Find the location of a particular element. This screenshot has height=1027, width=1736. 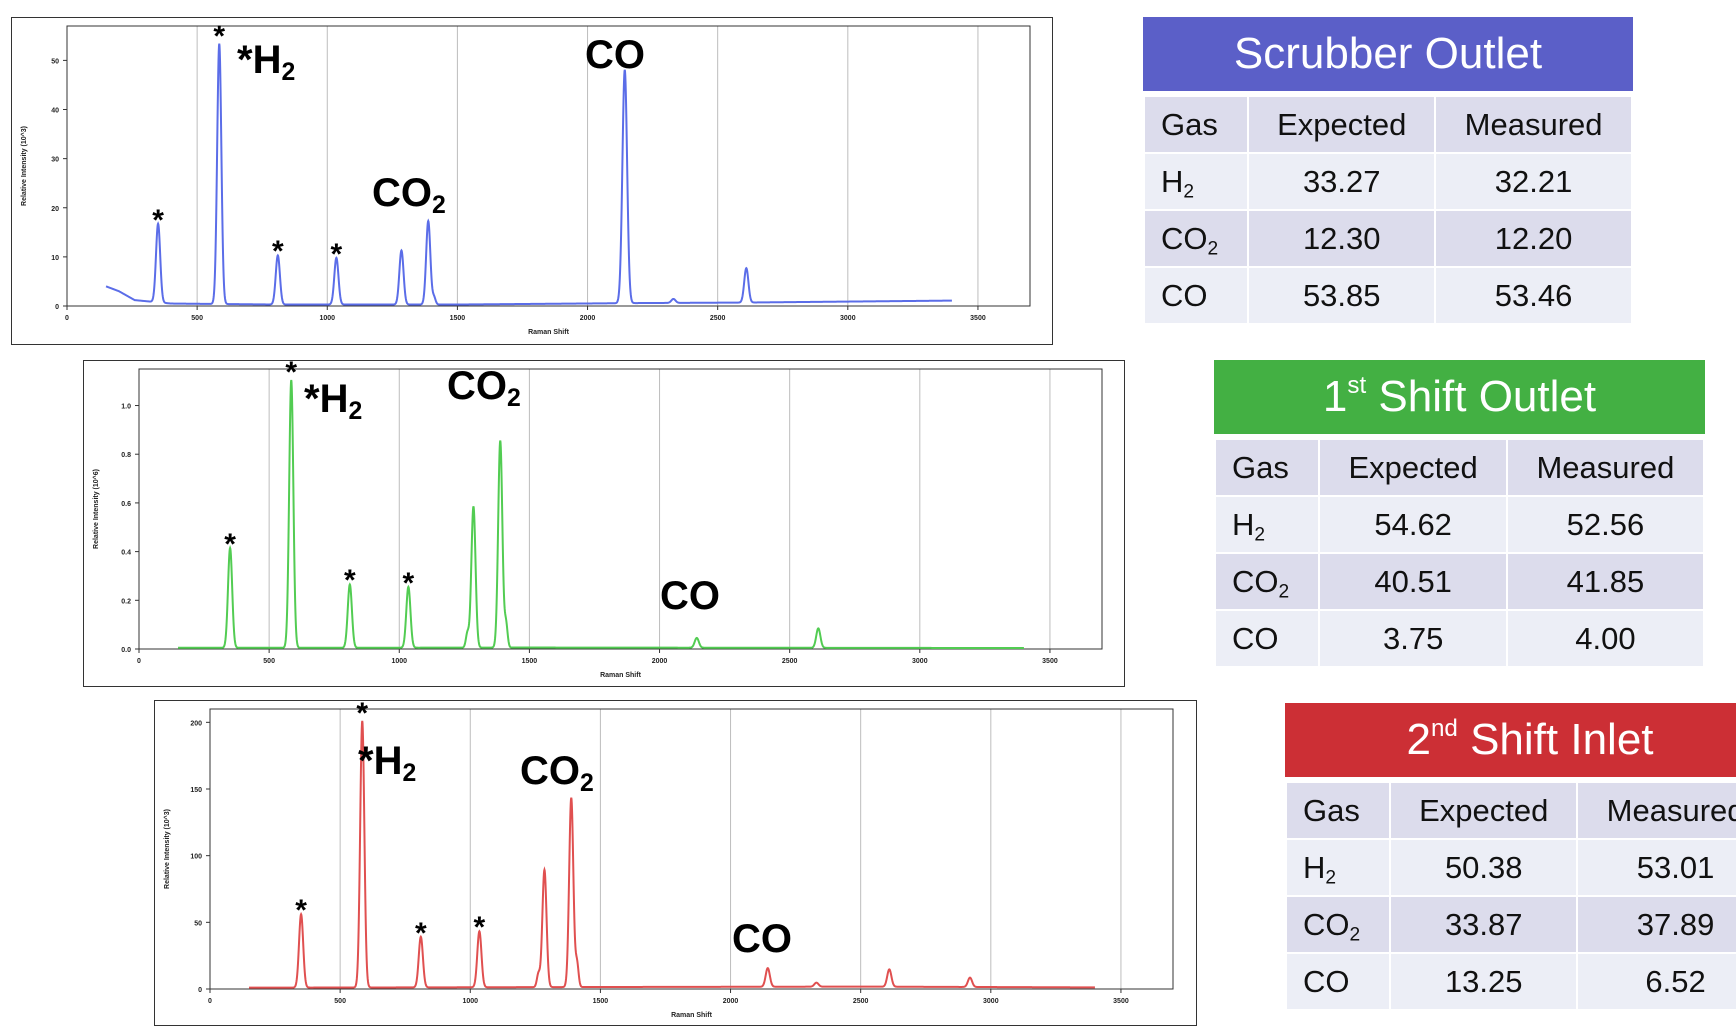

first-shift-x-tick-label: 1500 is located at coordinates (530, 661).